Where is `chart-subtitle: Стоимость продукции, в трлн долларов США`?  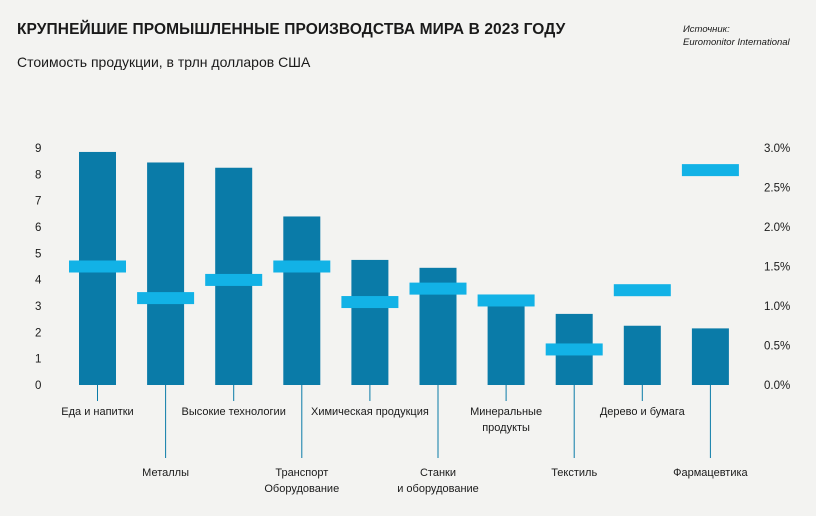
chart-subtitle: Стоимость продукции, в трлн долларов США is located at coordinates (164, 62).